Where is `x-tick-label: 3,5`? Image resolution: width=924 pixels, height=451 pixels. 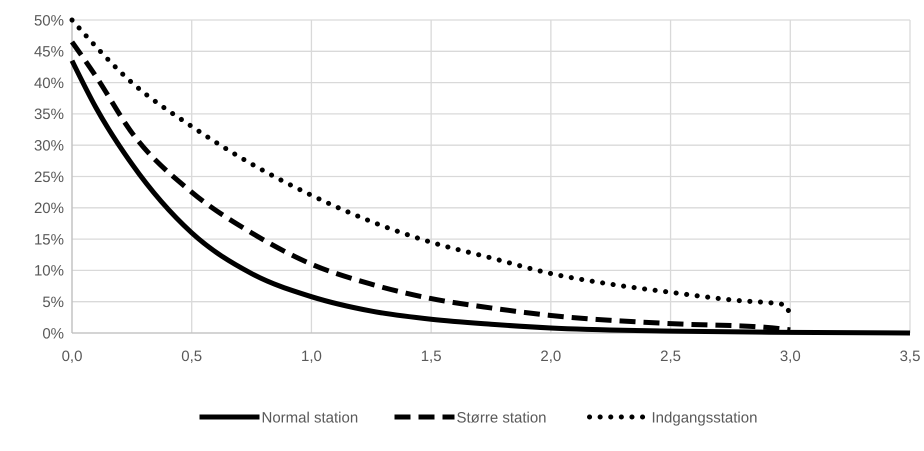
x-tick-label: 3,5 is located at coordinates (910, 356).